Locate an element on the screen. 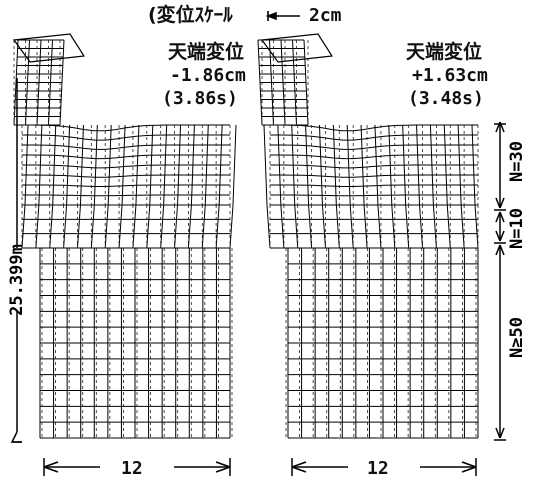 This screenshot has width=538, height=483. height-dimension is located at coordinates (16, 260).